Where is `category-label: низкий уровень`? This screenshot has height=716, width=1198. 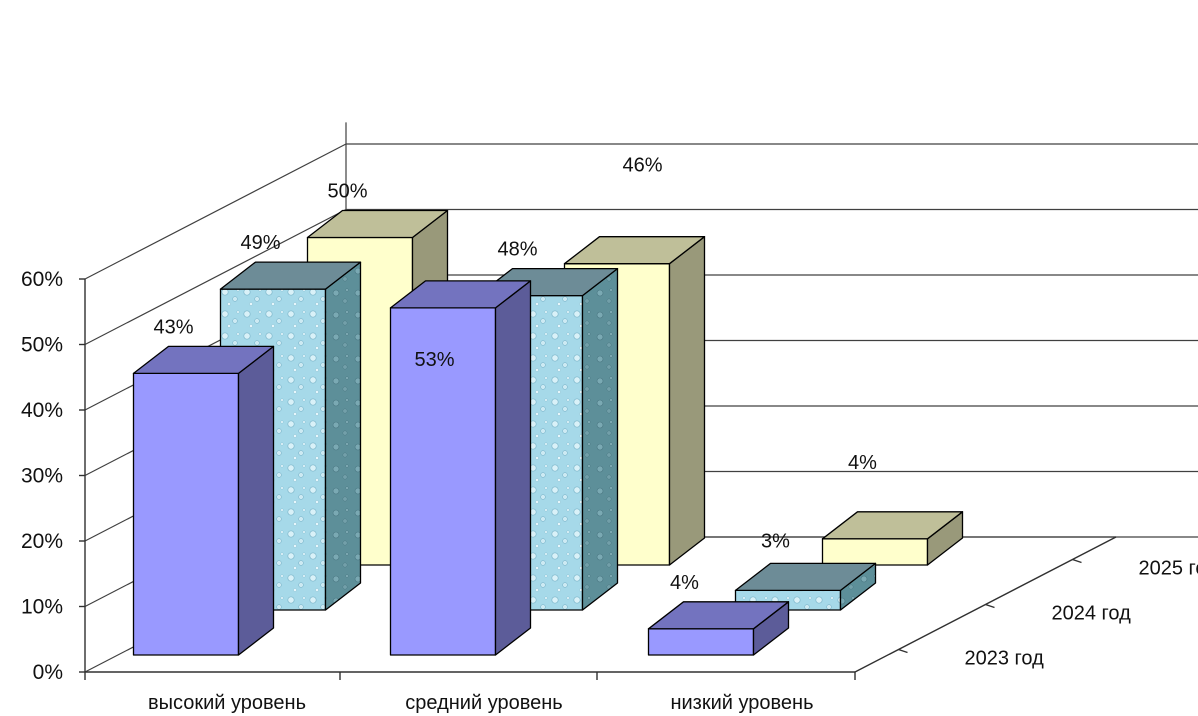
category-label: низкий уровень is located at coordinates (741, 703).